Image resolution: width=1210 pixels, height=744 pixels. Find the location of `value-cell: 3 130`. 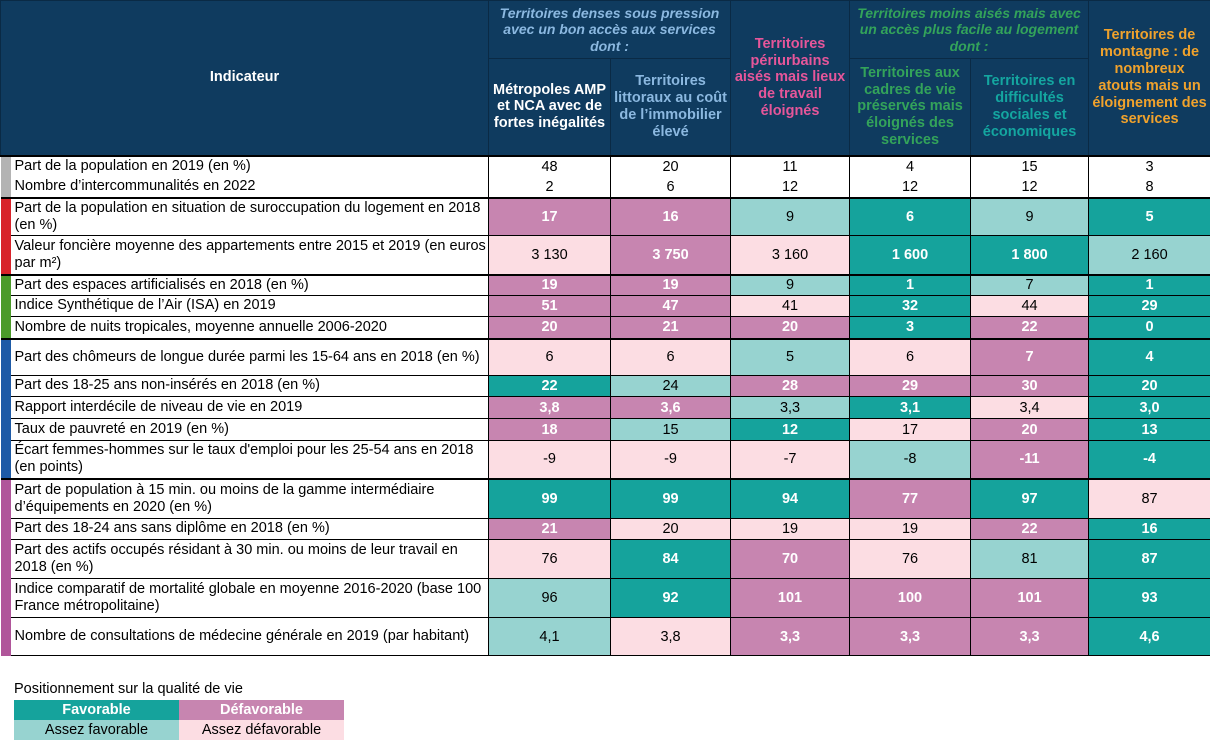

value-cell: 3 130 is located at coordinates (549, 255).